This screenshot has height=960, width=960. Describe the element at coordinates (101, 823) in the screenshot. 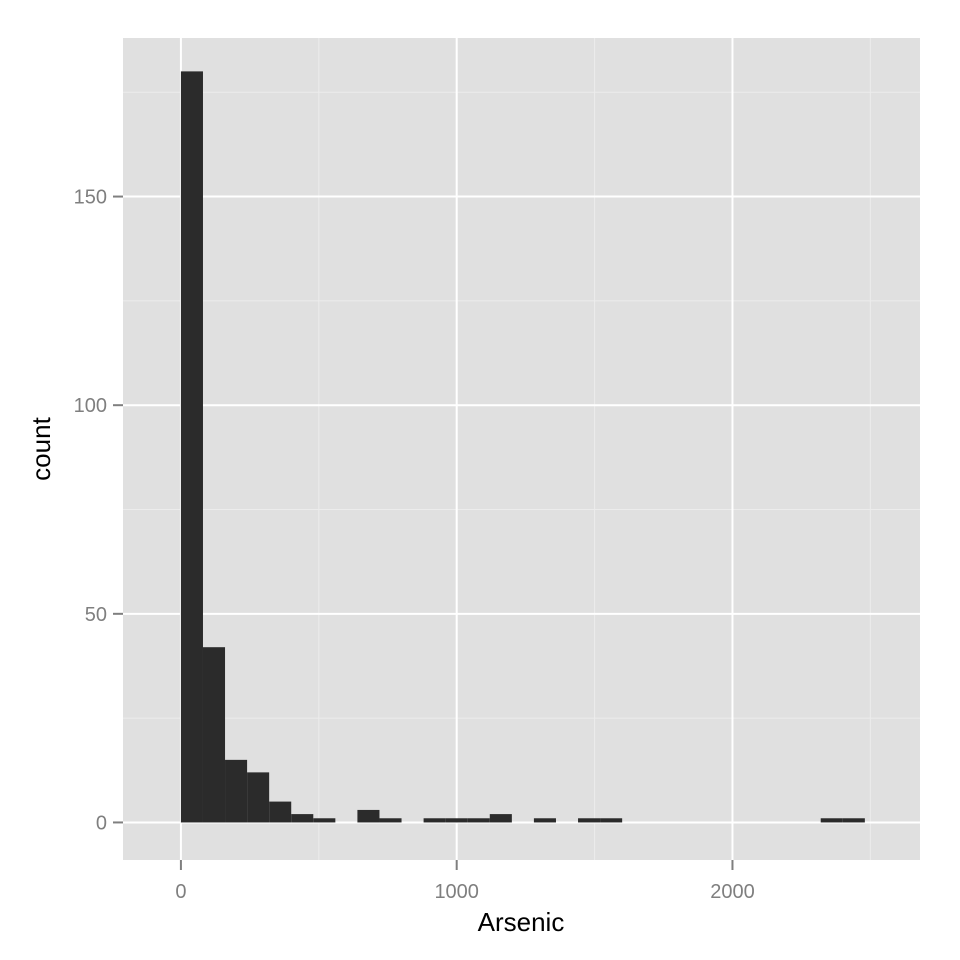

I see `y-tick-label: 0` at that location.